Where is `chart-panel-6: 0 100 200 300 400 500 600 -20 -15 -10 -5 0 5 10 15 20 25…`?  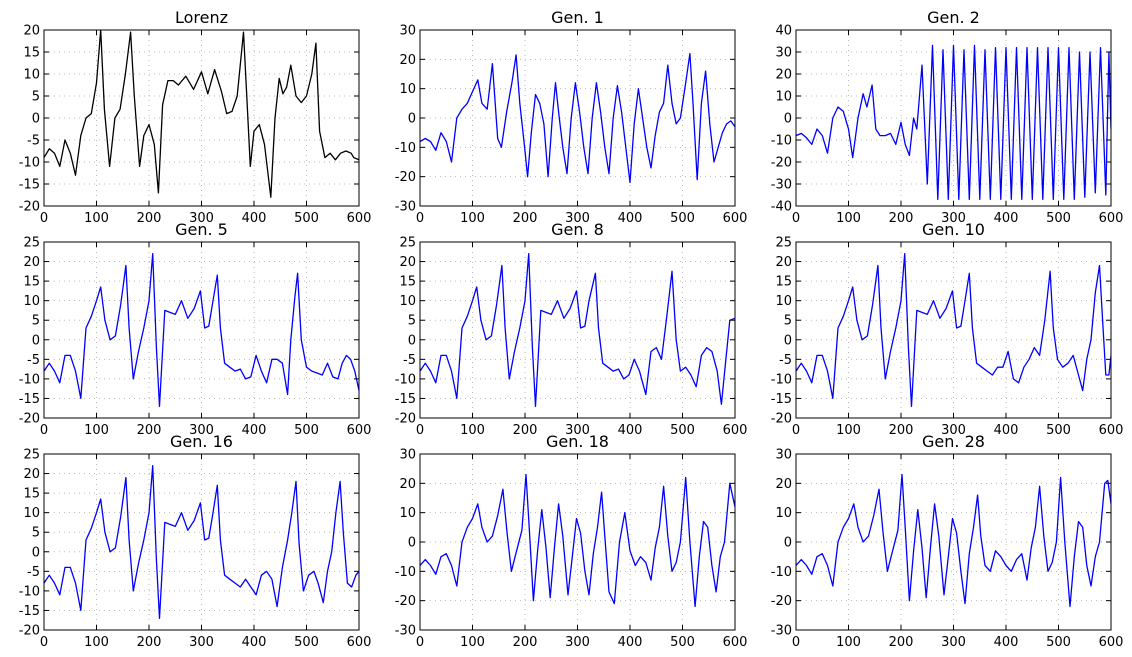 chart-panel-6: 0 100 200 300 400 500 600 -20 -15 -10 -5 0 5 10 15 20 25… is located at coordinates (947, 329).